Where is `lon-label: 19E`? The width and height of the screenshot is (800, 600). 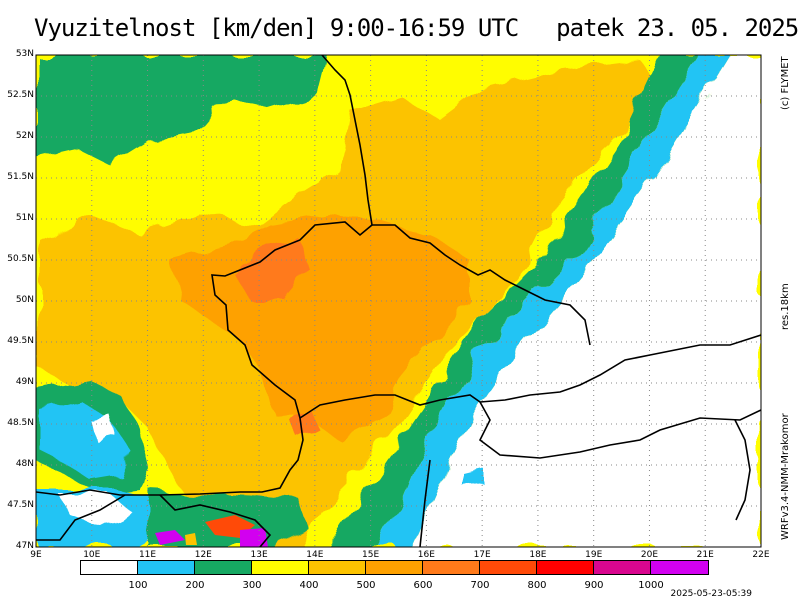 lon-label: 19E is located at coordinates (594, 555).